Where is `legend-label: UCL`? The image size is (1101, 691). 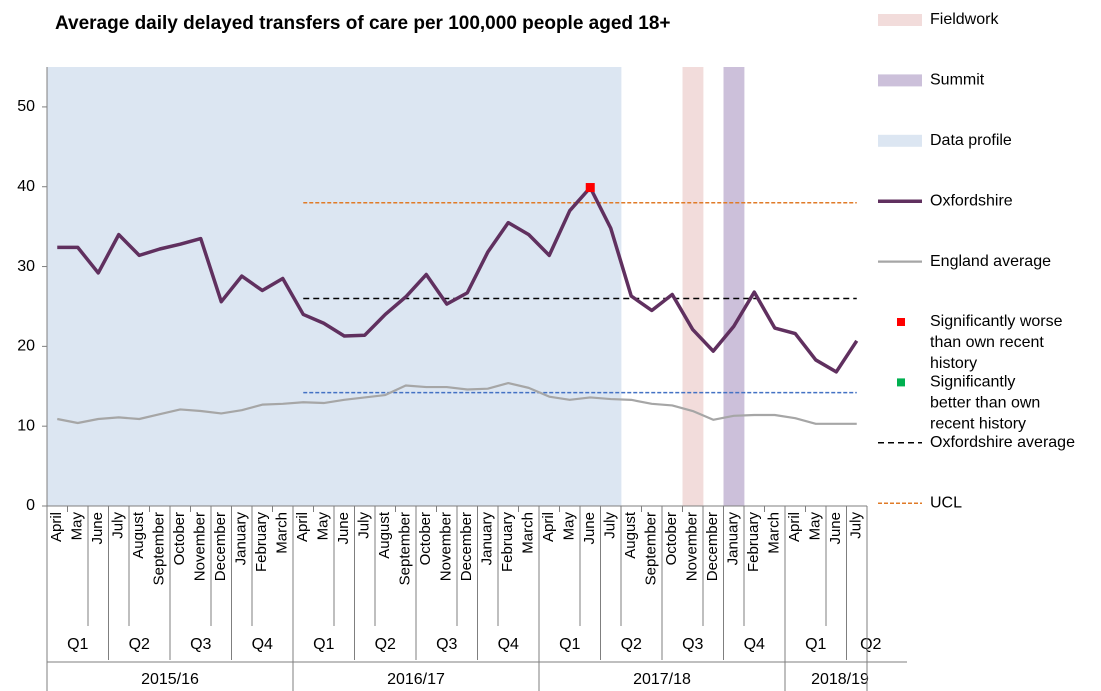 legend-label: UCL is located at coordinates (946, 502).